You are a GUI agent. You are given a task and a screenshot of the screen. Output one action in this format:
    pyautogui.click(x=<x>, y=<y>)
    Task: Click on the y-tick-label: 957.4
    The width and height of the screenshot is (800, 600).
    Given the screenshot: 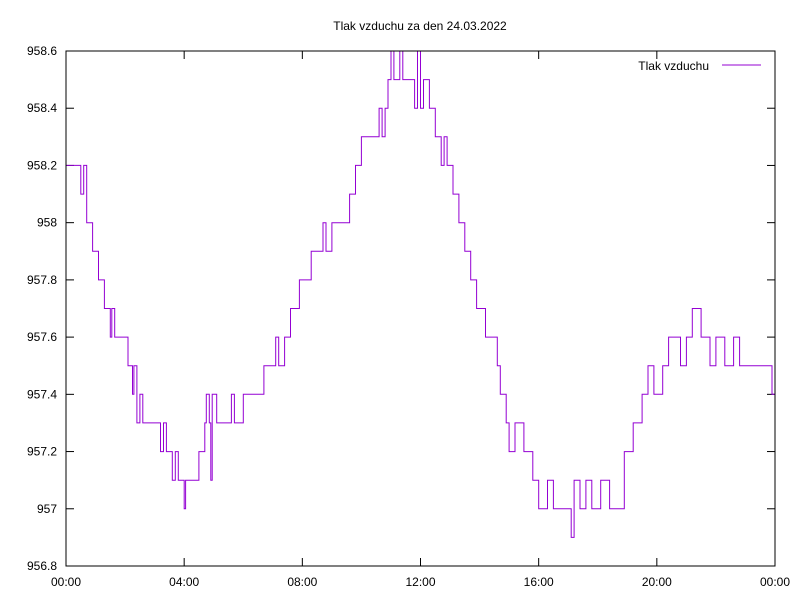 What is the action you would take?
    pyautogui.click(x=42, y=394)
    